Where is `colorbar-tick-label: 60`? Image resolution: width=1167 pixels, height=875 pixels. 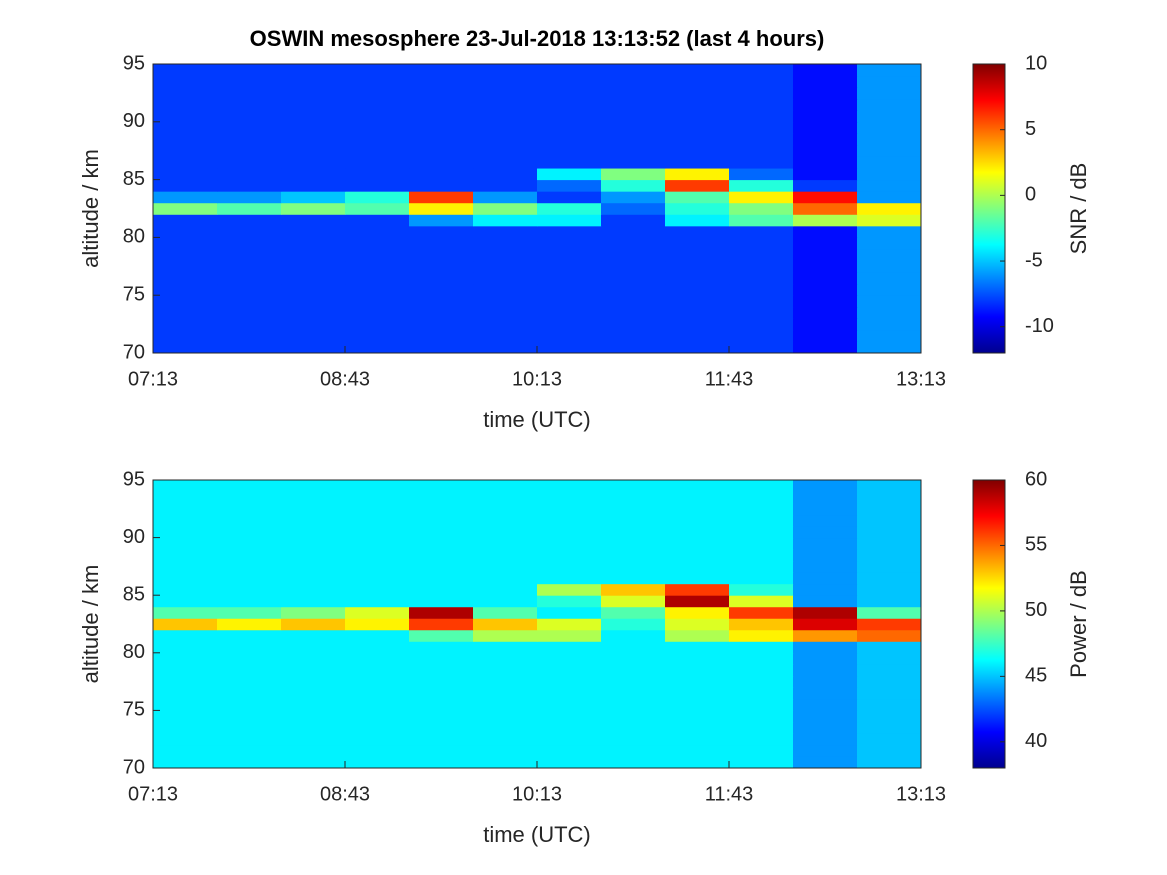 colorbar-tick-label: 60 is located at coordinates (1036, 479).